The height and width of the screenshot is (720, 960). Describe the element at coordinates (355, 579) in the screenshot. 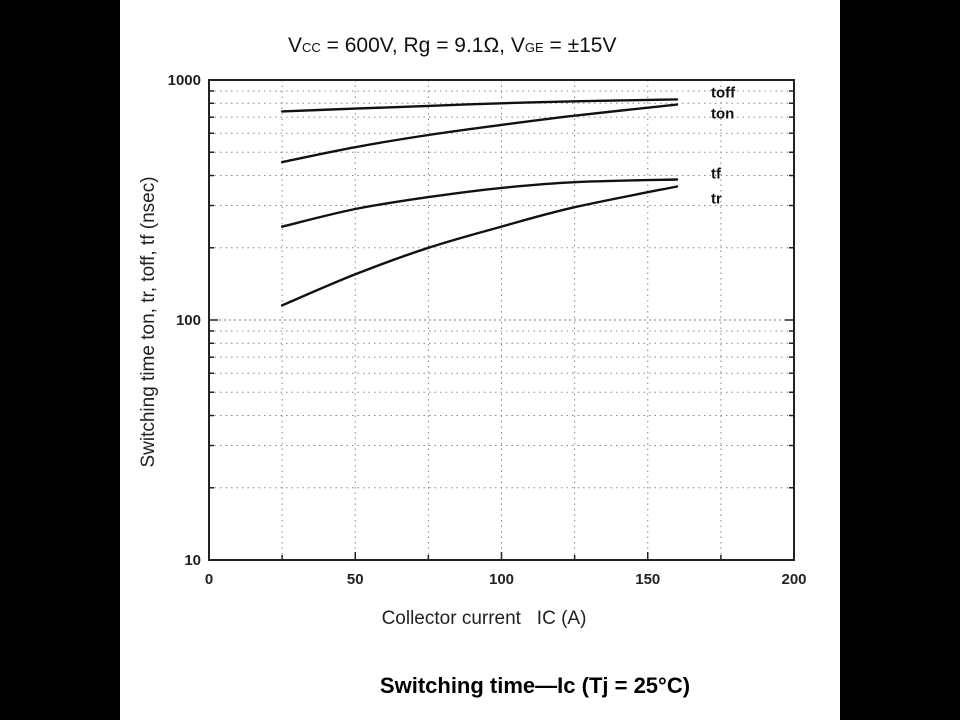

I see `x-tick-label: 50` at that location.